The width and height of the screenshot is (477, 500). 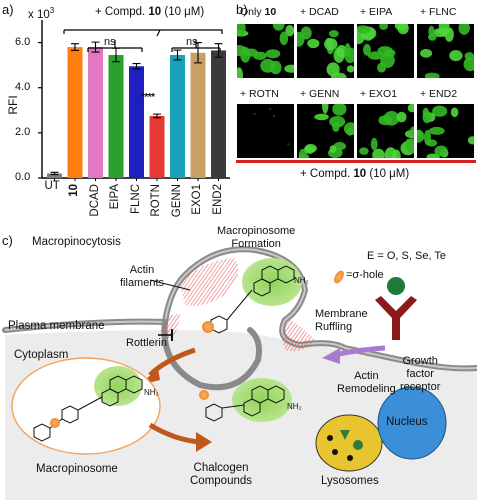 I want to click on bar-genn, so click(x=177, y=116).